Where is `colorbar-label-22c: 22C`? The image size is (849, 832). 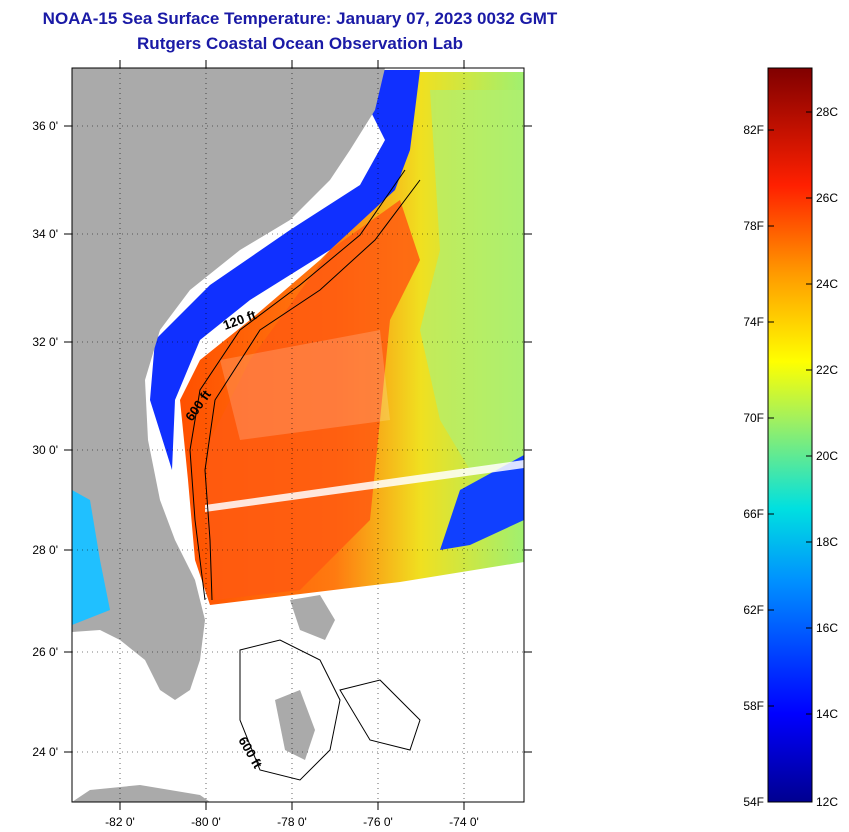
colorbar-label-22c: 22C is located at coordinates (827, 370).